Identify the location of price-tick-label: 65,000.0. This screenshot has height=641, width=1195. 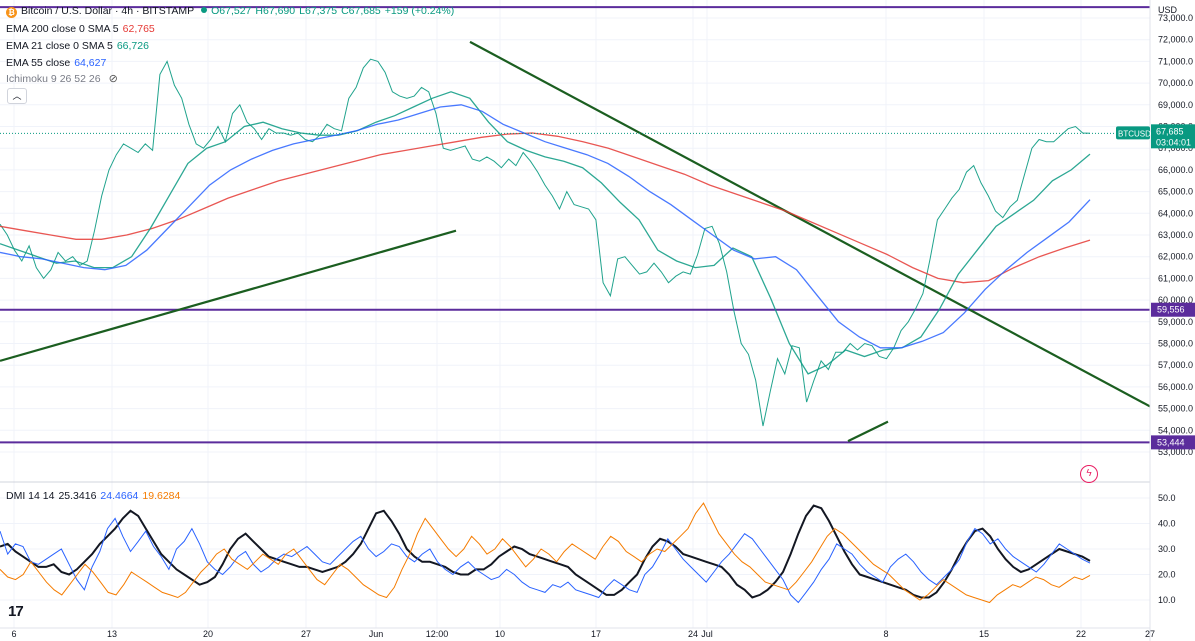
(1175, 192).